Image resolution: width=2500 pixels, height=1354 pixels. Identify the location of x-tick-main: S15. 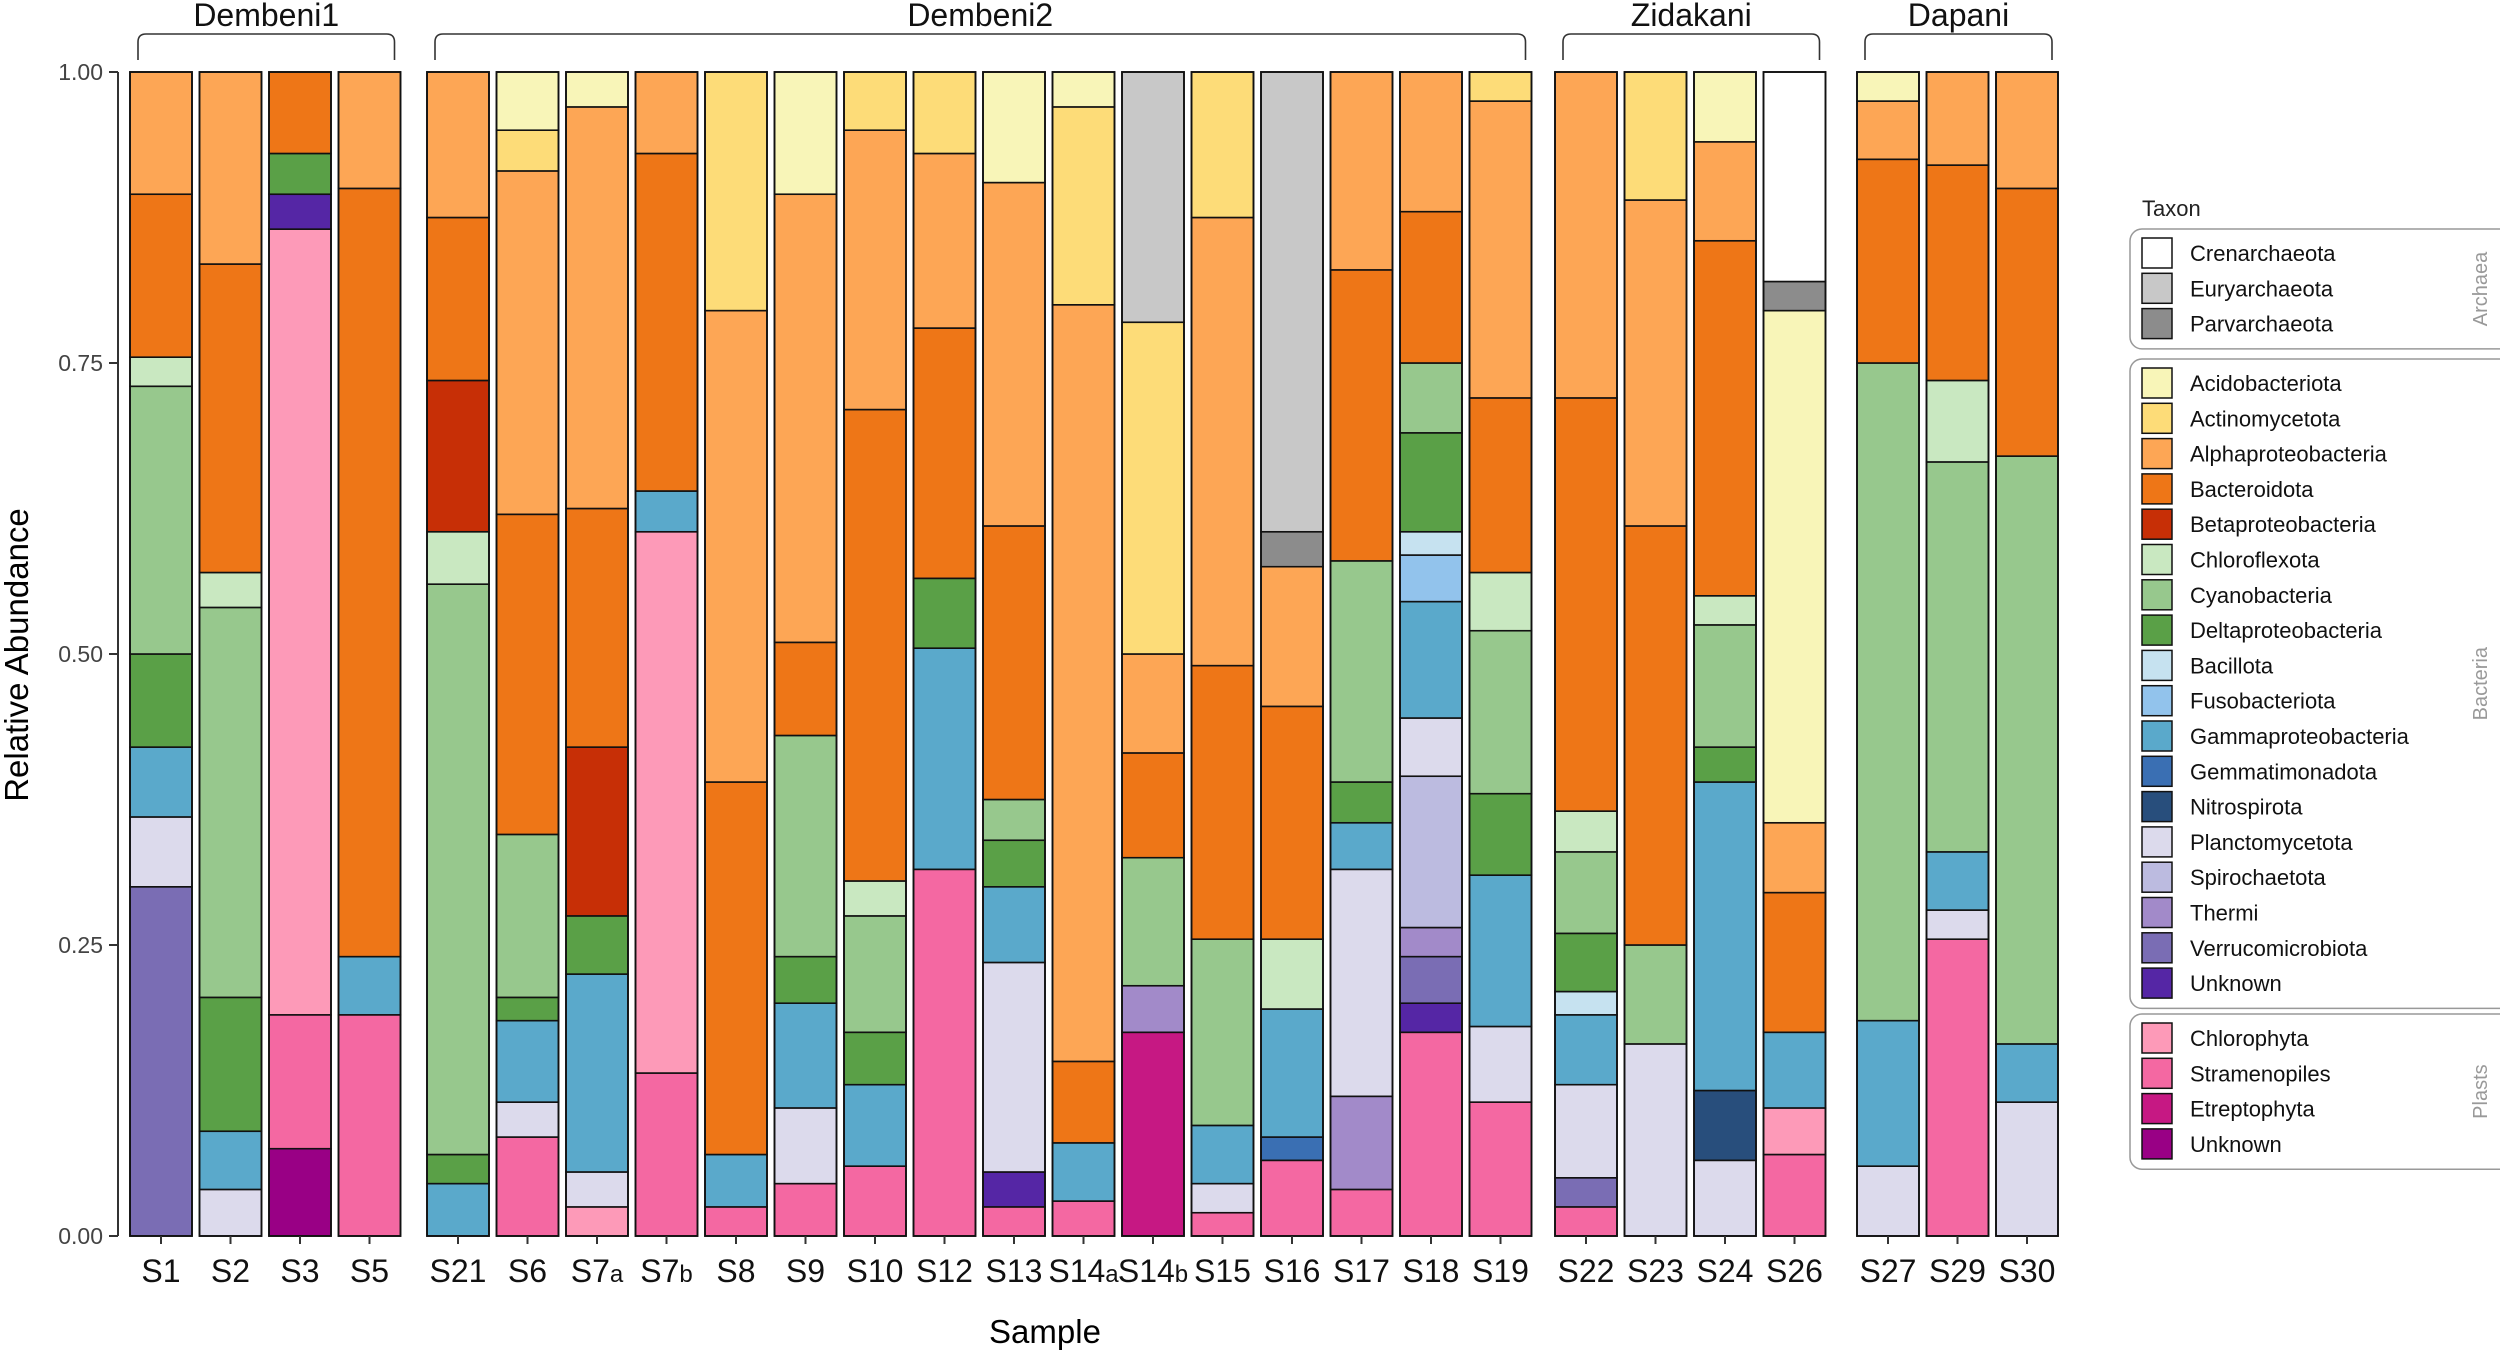
(1222, 1271).